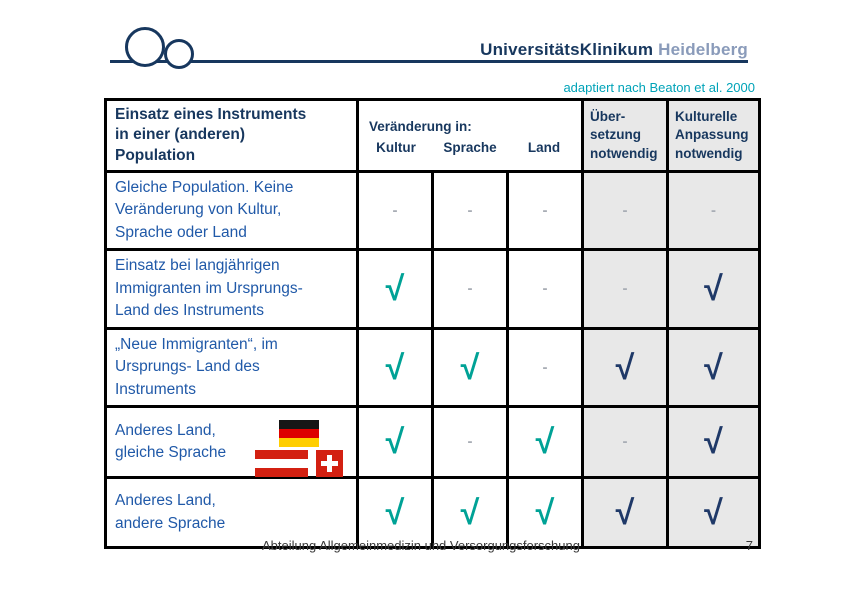 This screenshot has height=595, width=842. What do you see at coordinates (396, 147) in the screenshot?
I see `column-header-kultur: Kultur` at bounding box center [396, 147].